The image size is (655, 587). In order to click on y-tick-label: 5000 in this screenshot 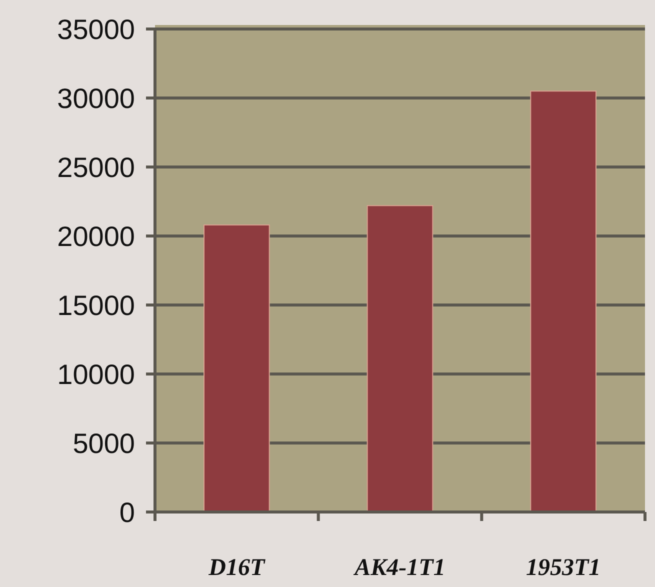, I will do `click(103, 443)`.